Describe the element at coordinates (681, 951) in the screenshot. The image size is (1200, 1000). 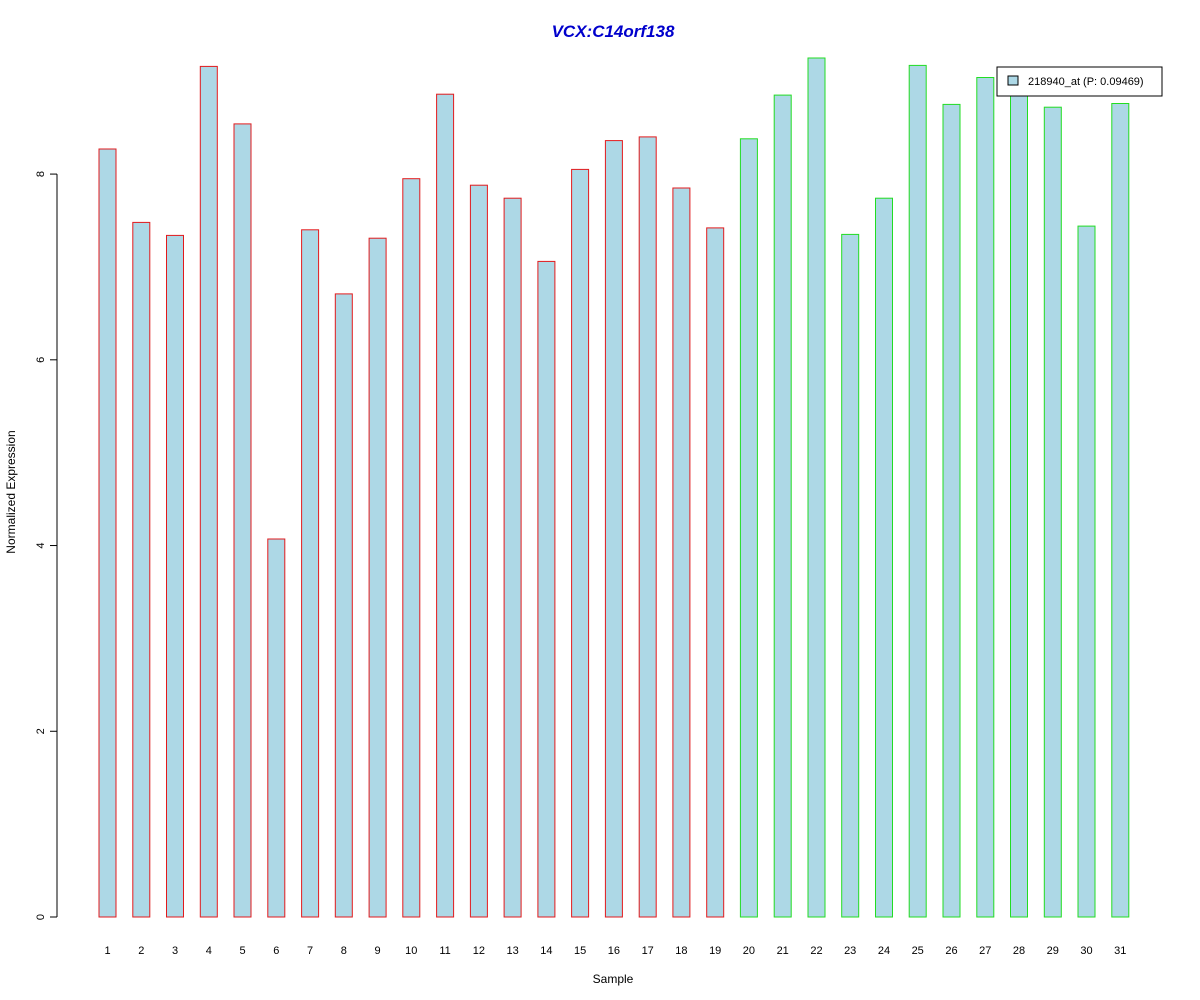
I see `x-tick-label: 18` at that location.